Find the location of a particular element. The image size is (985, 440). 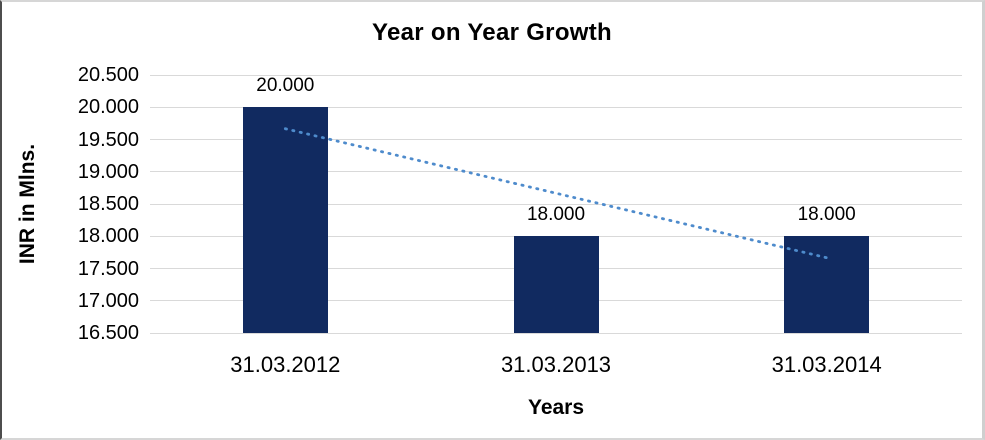

chart-title: Year on Year Growth is located at coordinates (492, 32).